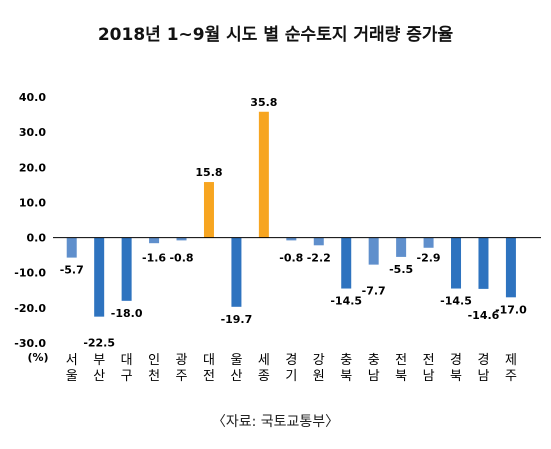  Describe the element at coordinates (208, 172) in the screenshot. I see `value-label: 15.8` at that location.